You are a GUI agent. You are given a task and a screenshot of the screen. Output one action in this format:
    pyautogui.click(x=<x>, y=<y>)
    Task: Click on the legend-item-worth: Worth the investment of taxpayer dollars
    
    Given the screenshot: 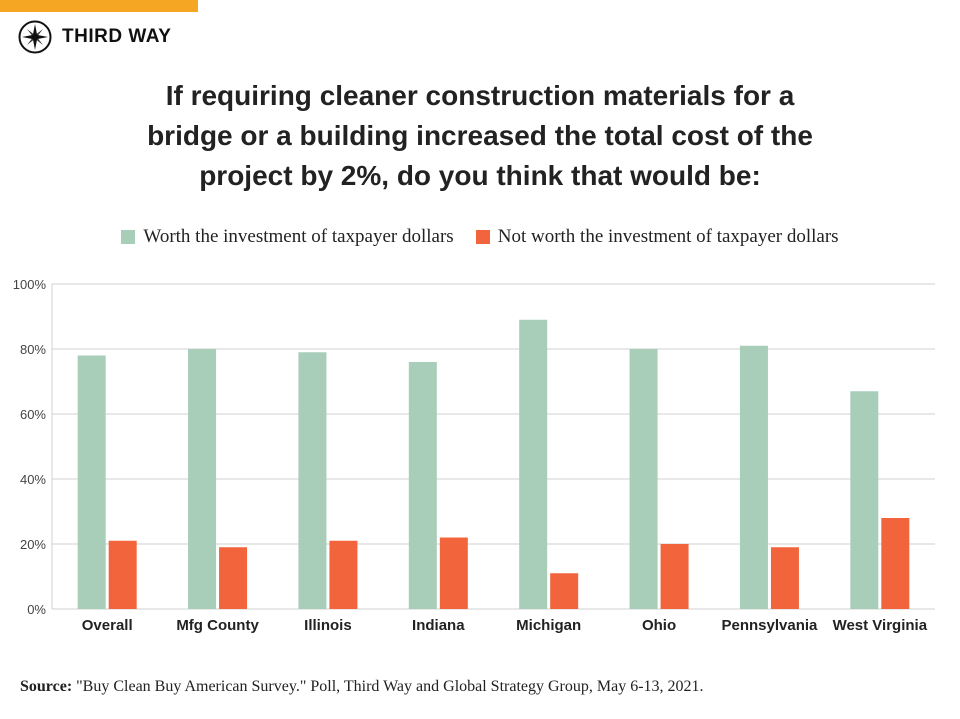 What is the action you would take?
    pyautogui.click(x=287, y=237)
    